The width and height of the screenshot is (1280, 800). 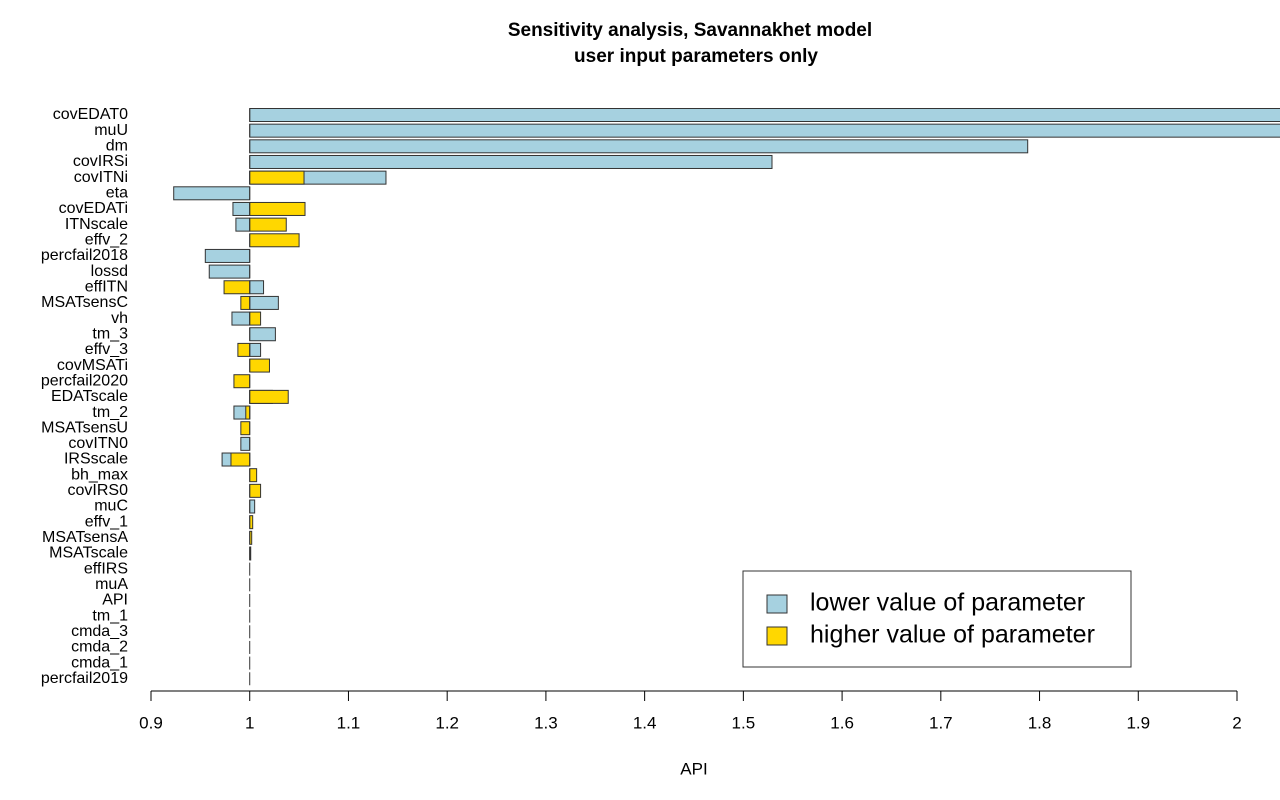 What do you see at coordinates (85, 537) in the screenshot?
I see `y-tick-label: MSATsensA` at bounding box center [85, 537].